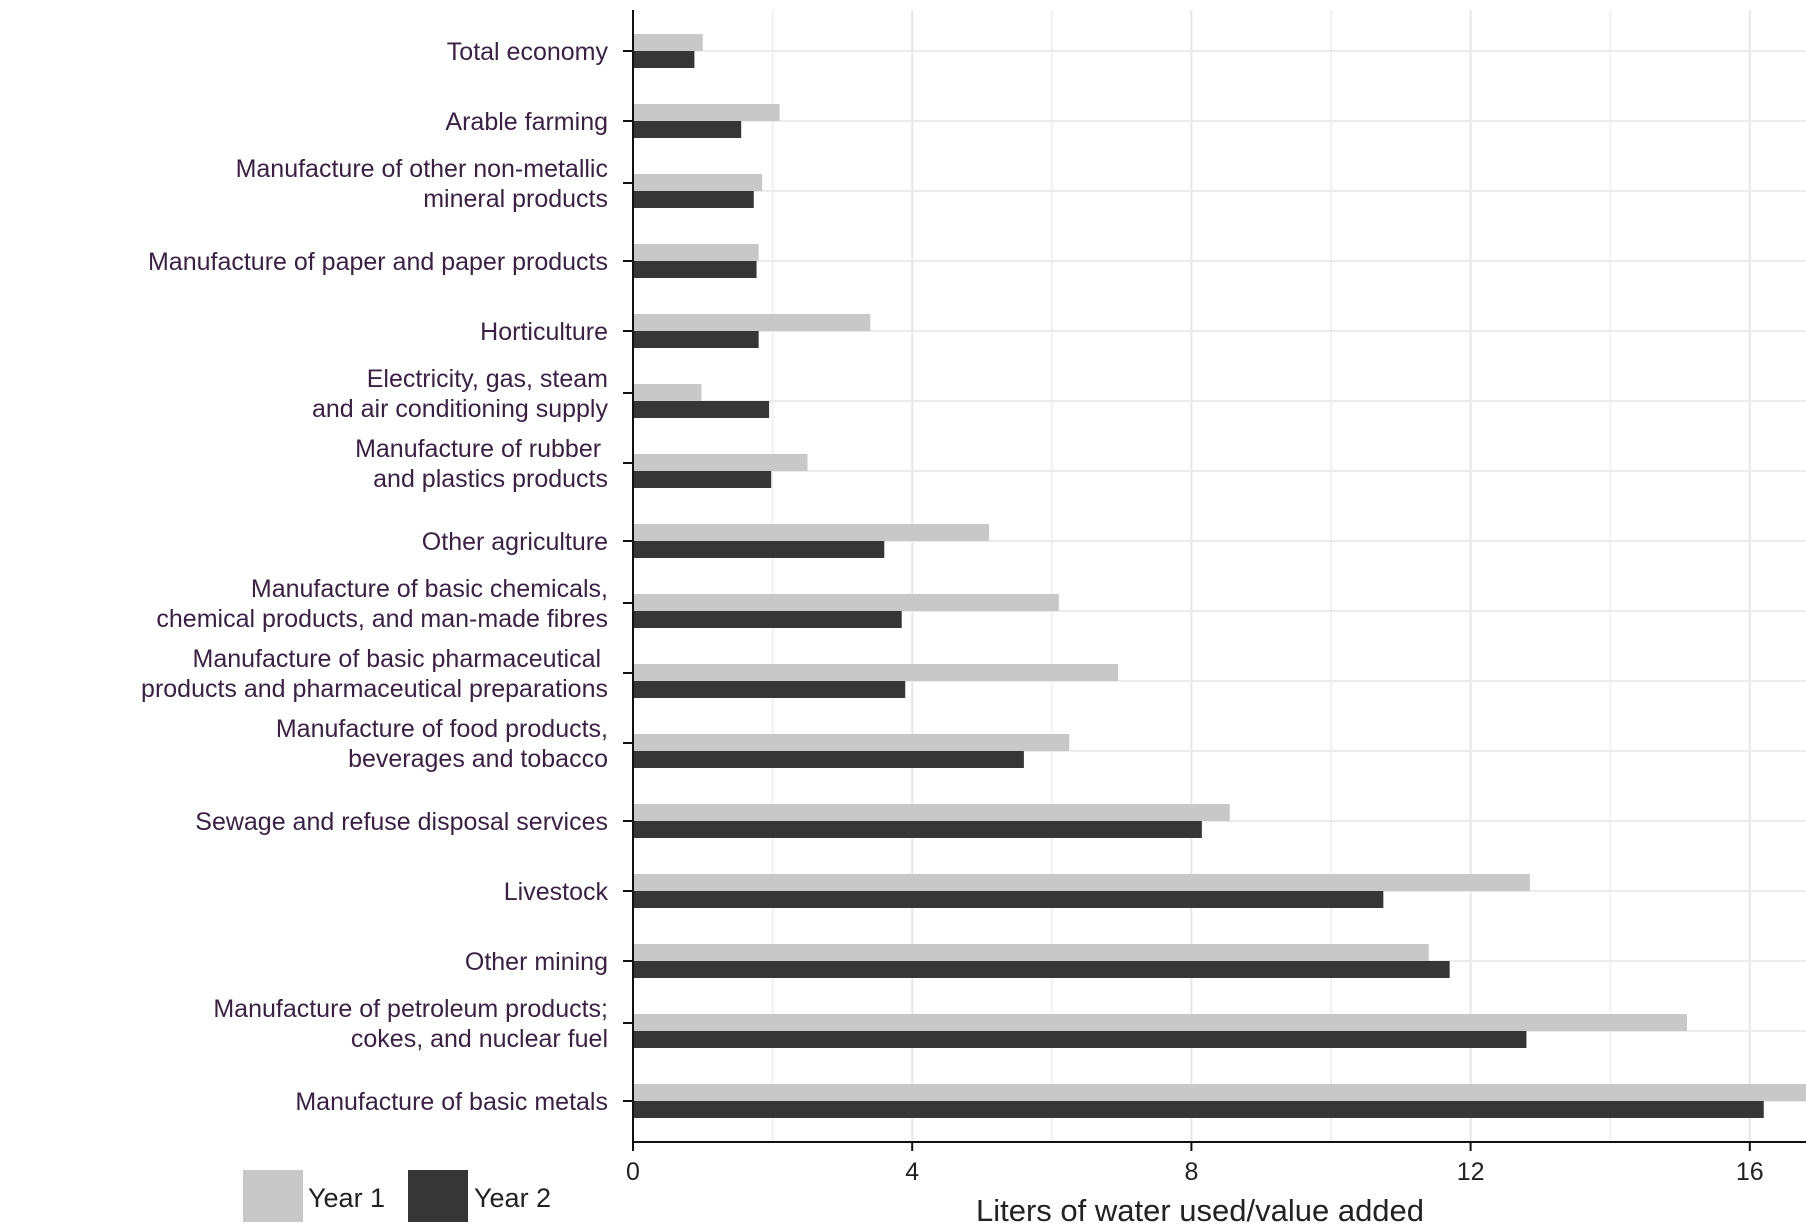 The image size is (1806, 1232). Describe the element at coordinates (451, 1102) in the screenshot. I see `category-label: Manufacture of basic metals` at that location.